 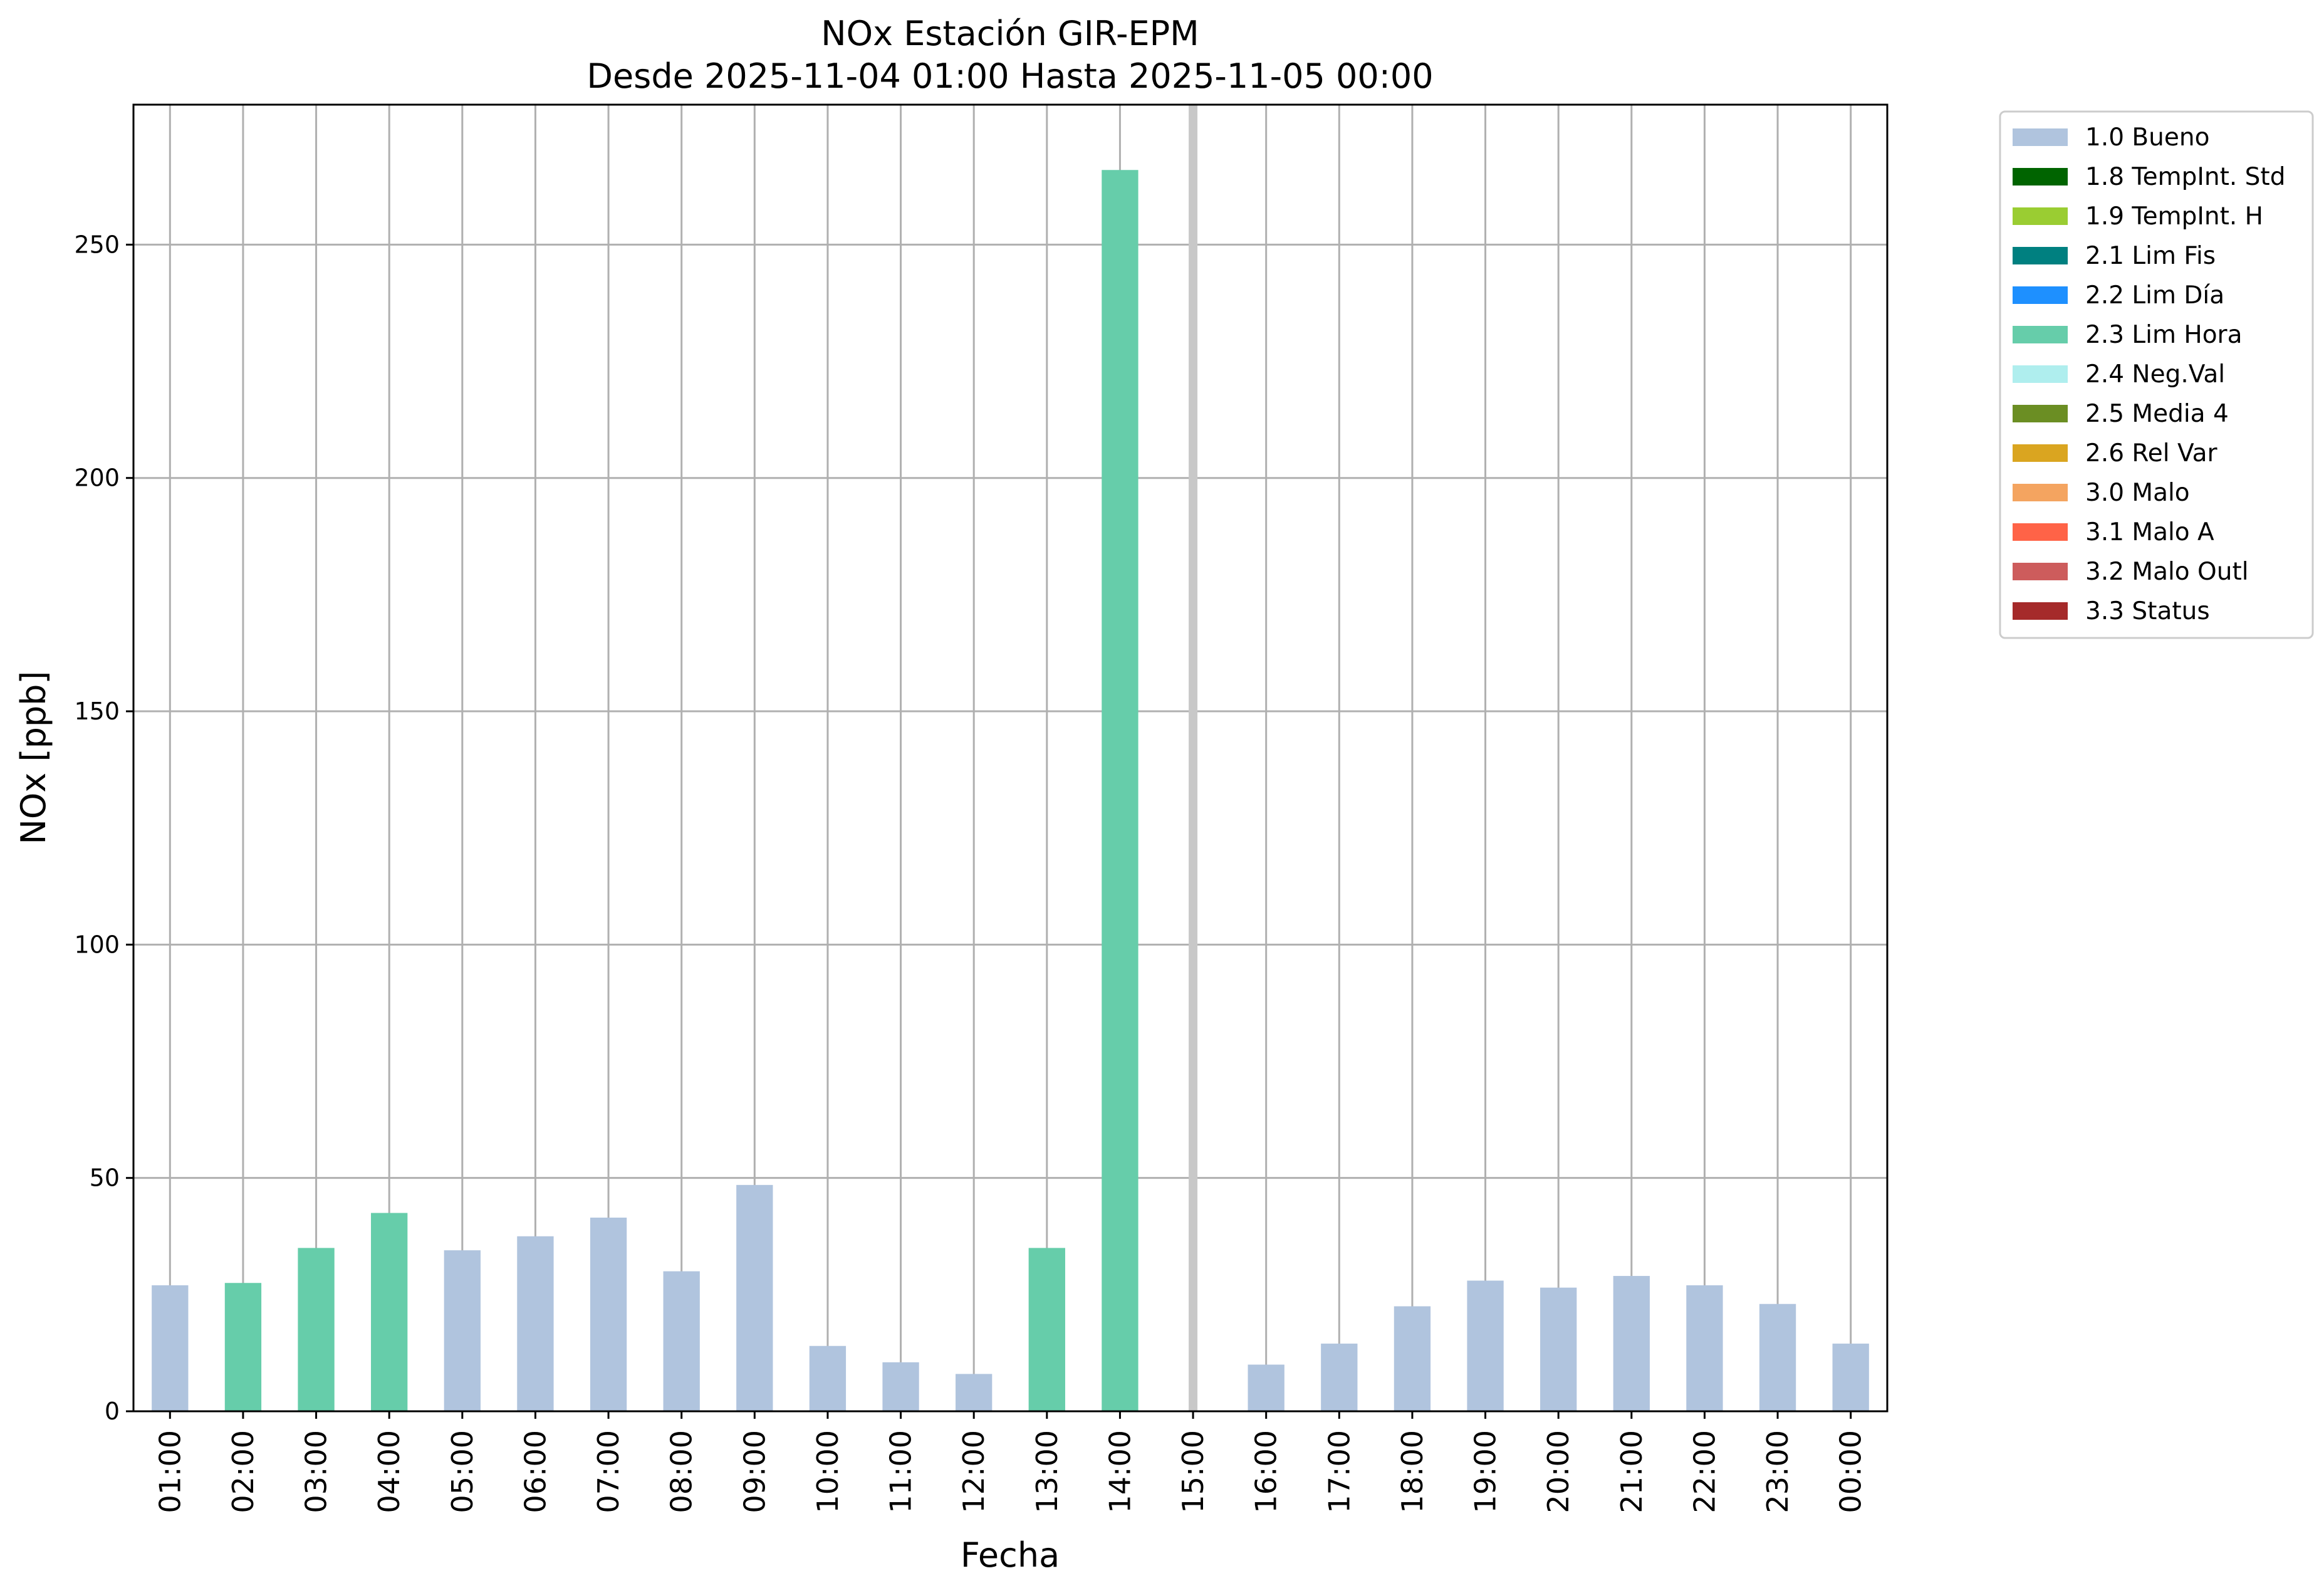 What do you see at coordinates (1704, 1472) in the screenshot?
I see `xtick-label: 22:00` at bounding box center [1704, 1472].